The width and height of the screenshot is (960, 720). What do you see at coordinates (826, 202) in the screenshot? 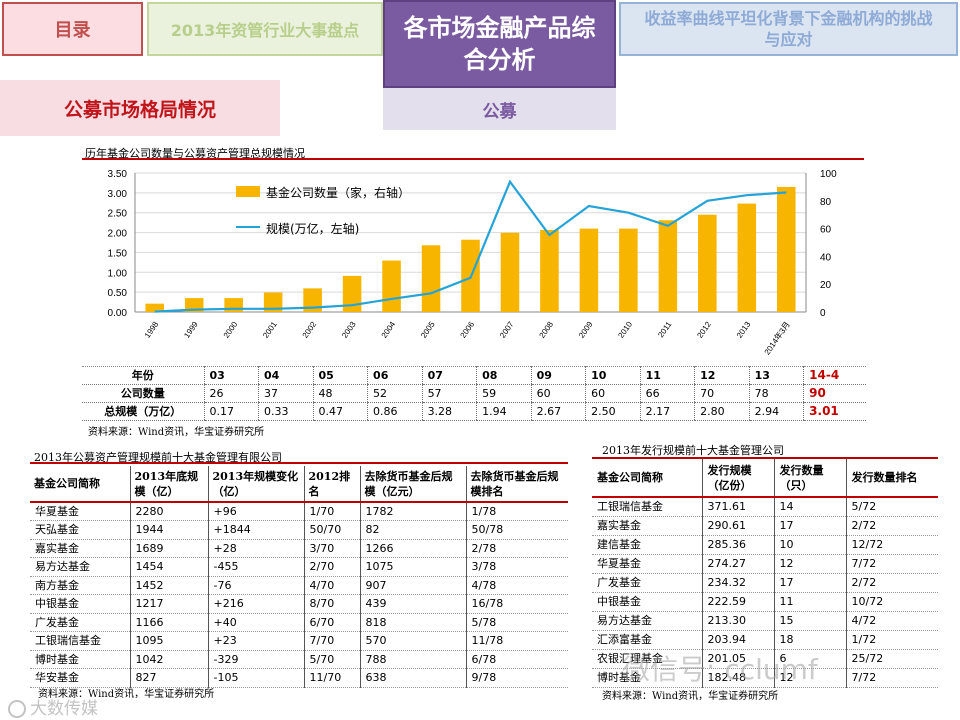
I see `right-axis-tick: 80` at bounding box center [826, 202].